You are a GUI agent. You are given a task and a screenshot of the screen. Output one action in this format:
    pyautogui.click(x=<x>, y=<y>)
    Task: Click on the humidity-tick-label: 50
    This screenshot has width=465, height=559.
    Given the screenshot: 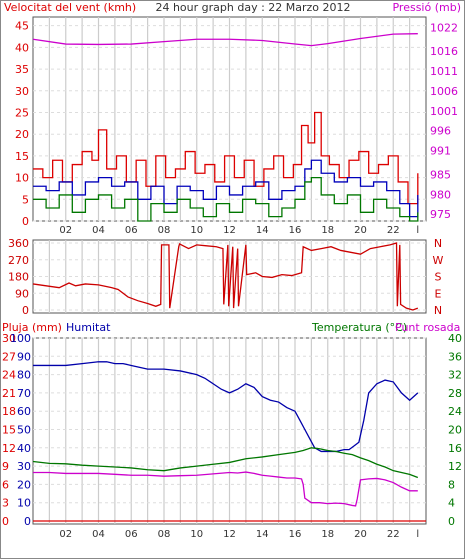 What is the action you would take?
    pyautogui.click(x=24, y=430)
    